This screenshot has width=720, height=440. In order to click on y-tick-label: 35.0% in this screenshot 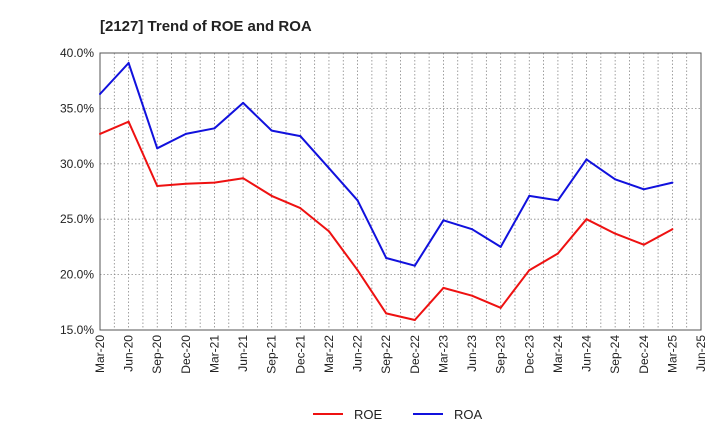, I will do `click(77, 108)`.